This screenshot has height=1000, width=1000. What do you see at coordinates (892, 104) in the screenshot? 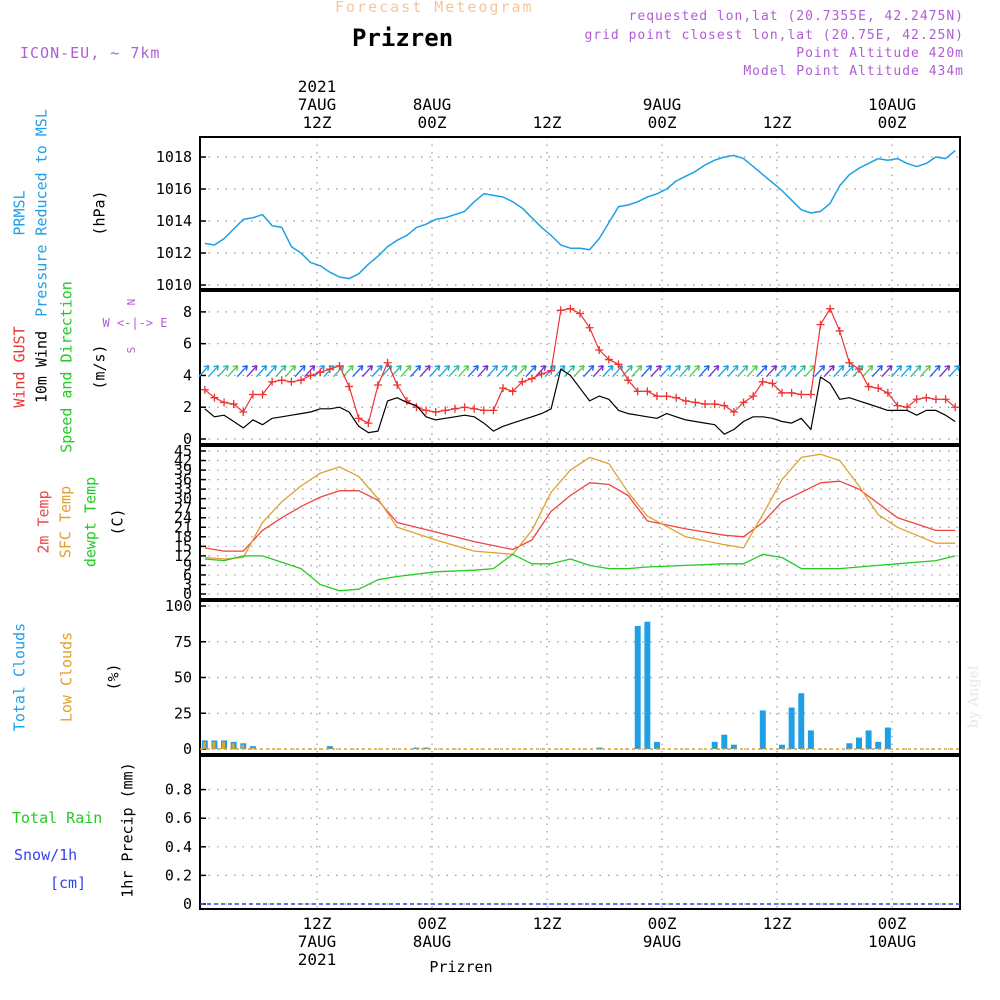
I see `time-label-top: 10AUG` at bounding box center [892, 104].